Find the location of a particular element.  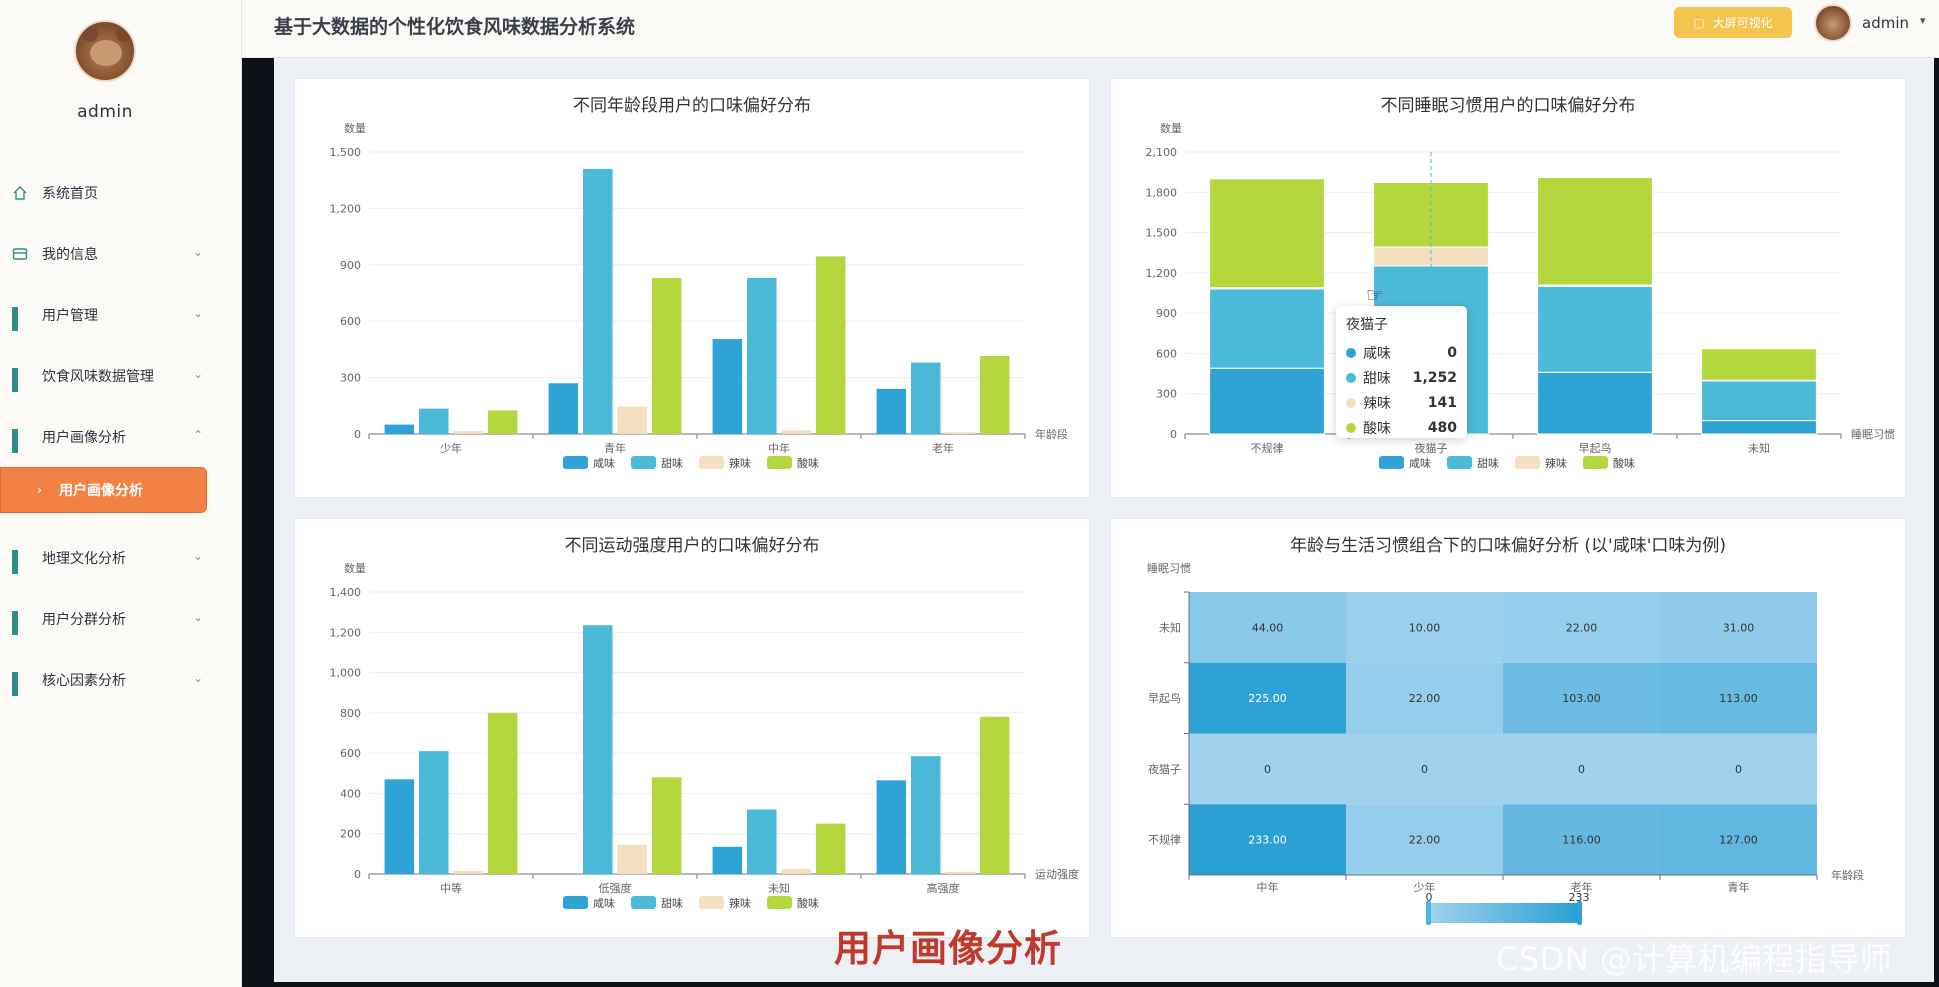

x-axis-label: 年龄段 is located at coordinates (1051, 434).